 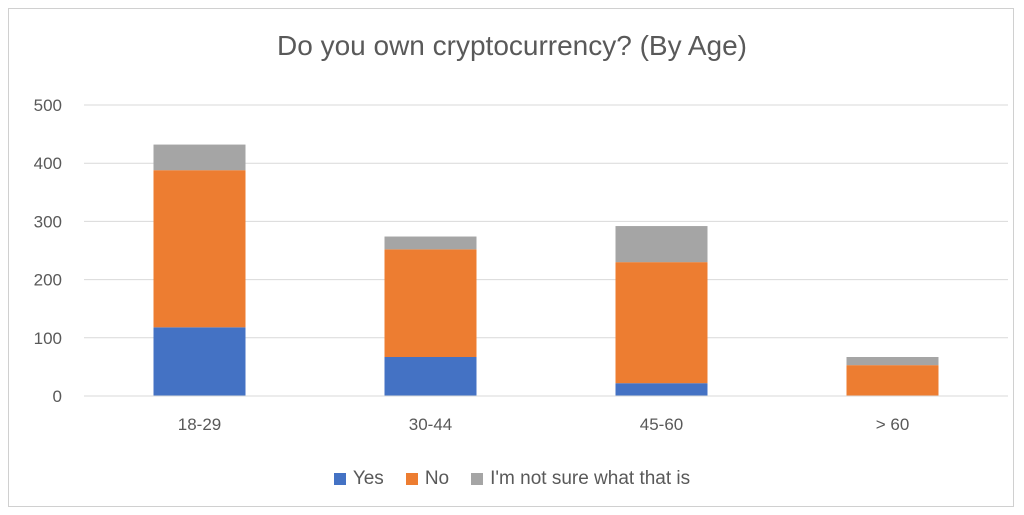 What do you see at coordinates (199, 157) in the screenshot?
I see `bar-18-29-im` at bounding box center [199, 157].